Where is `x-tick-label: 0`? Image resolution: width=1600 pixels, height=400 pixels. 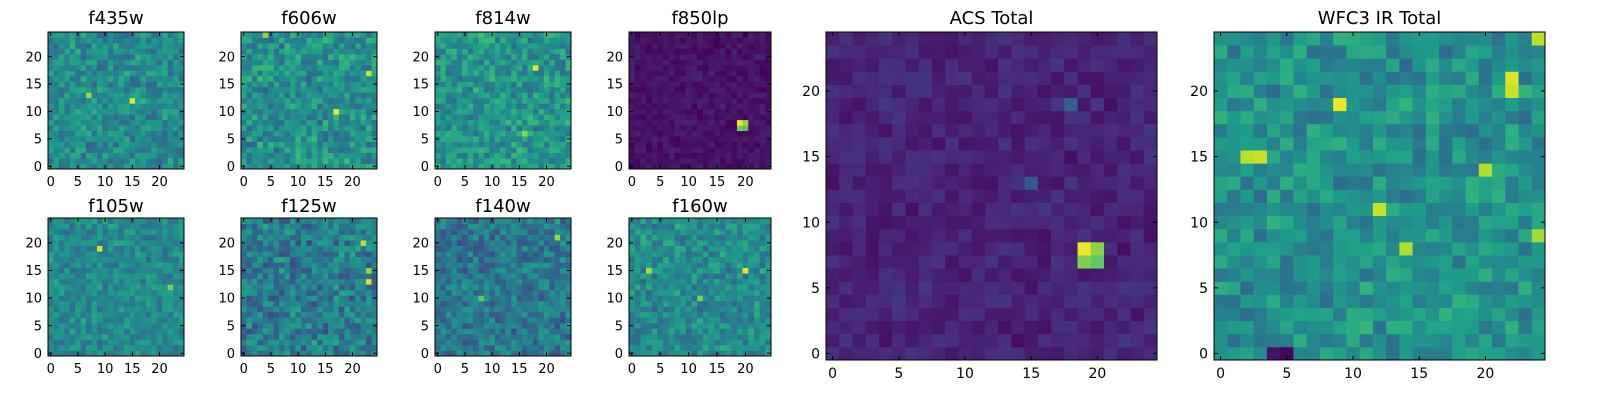
x-tick-label: 0 is located at coordinates (438, 182).